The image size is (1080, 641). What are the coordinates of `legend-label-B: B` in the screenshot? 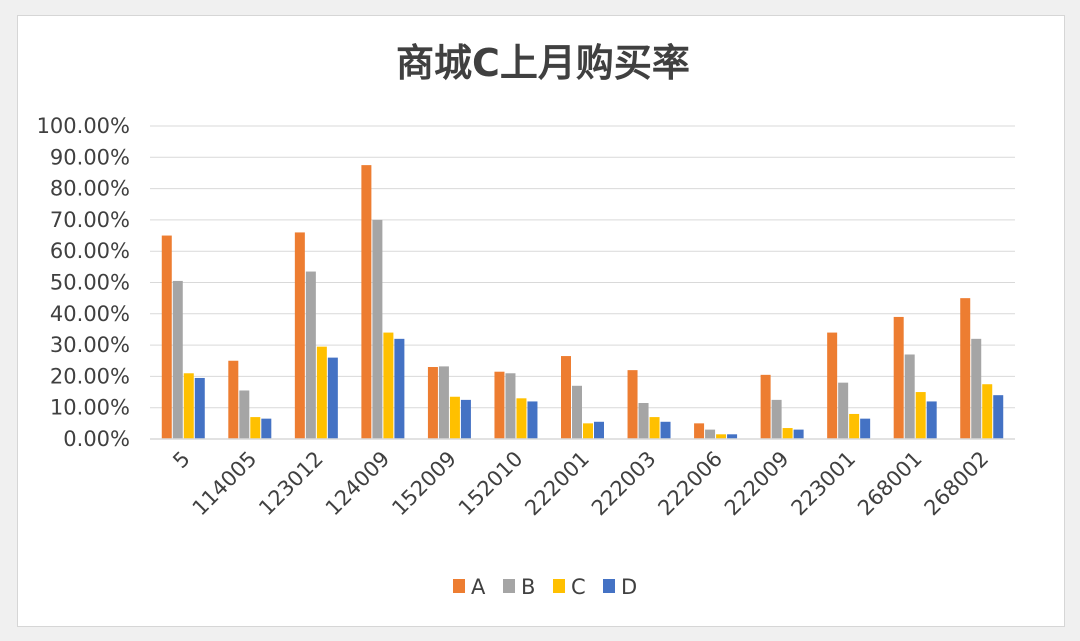 It's located at (528, 587).